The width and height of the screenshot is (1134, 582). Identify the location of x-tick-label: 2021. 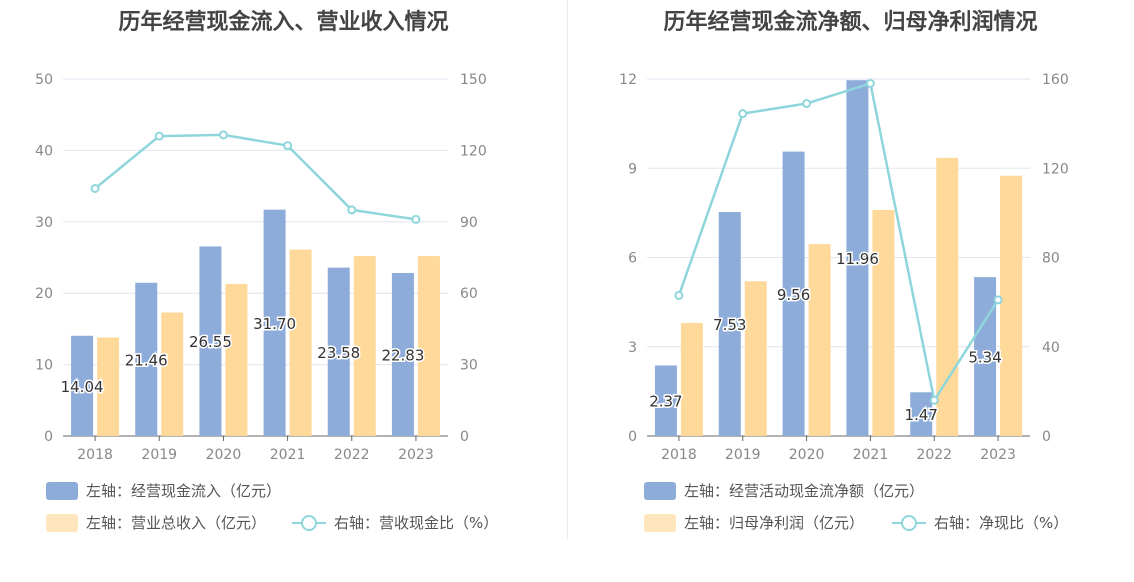
(871, 455).